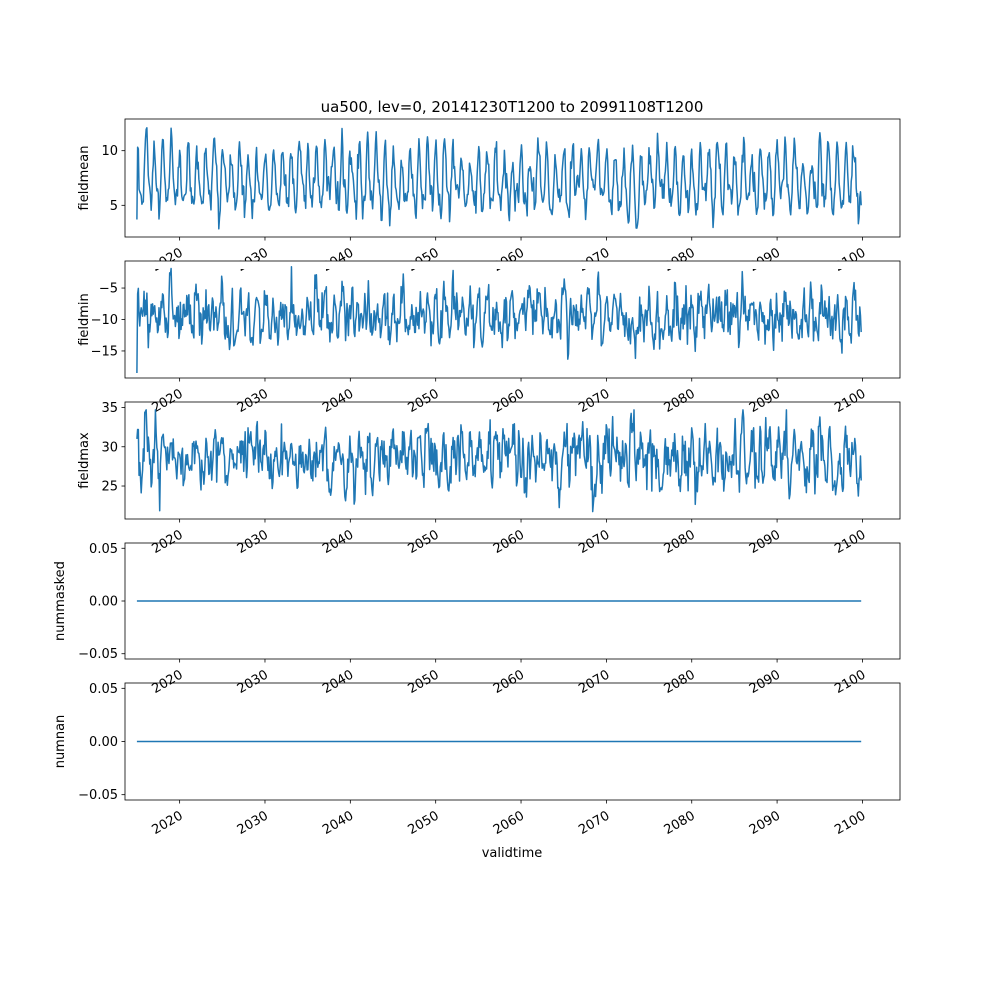 Image resolution: width=1000 pixels, height=1000 pixels. What do you see at coordinates (60, 601) in the screenshot?
I see `y-axis-label: nummasked` at bounding box center [60, 601].